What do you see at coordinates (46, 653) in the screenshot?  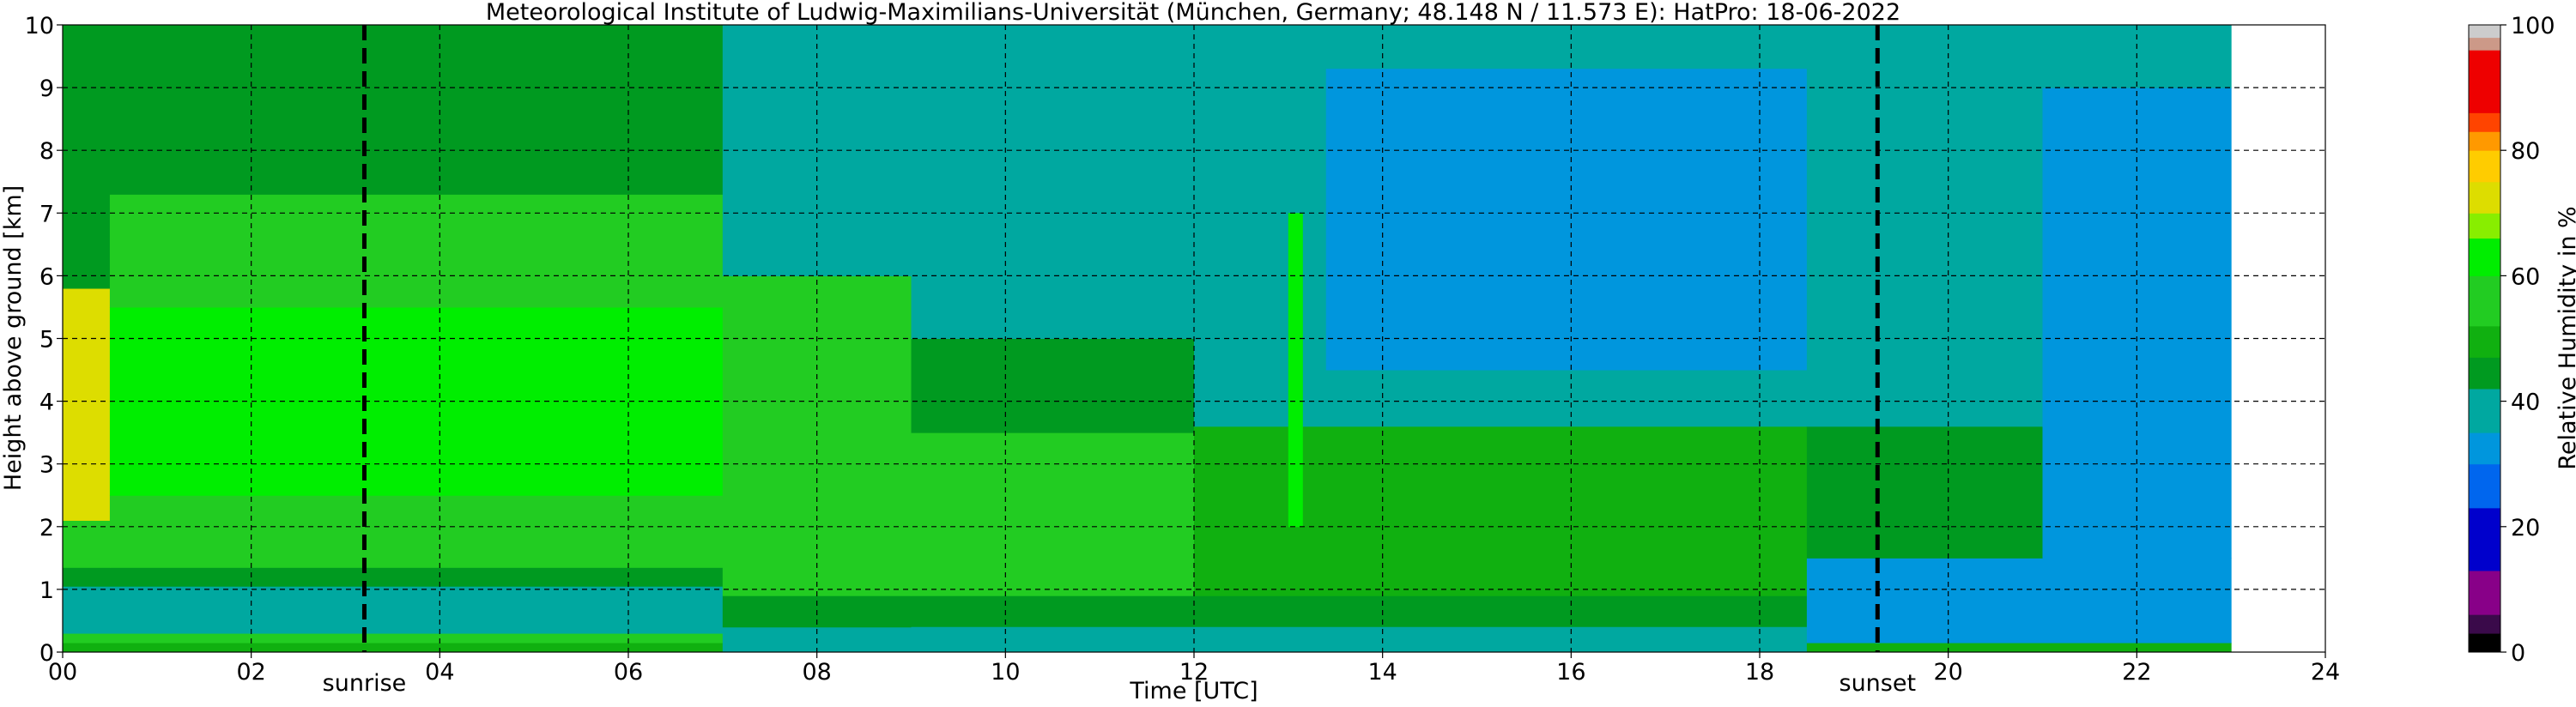 I see `y-tick-label-0: 0` at bounding box center [46, 653].